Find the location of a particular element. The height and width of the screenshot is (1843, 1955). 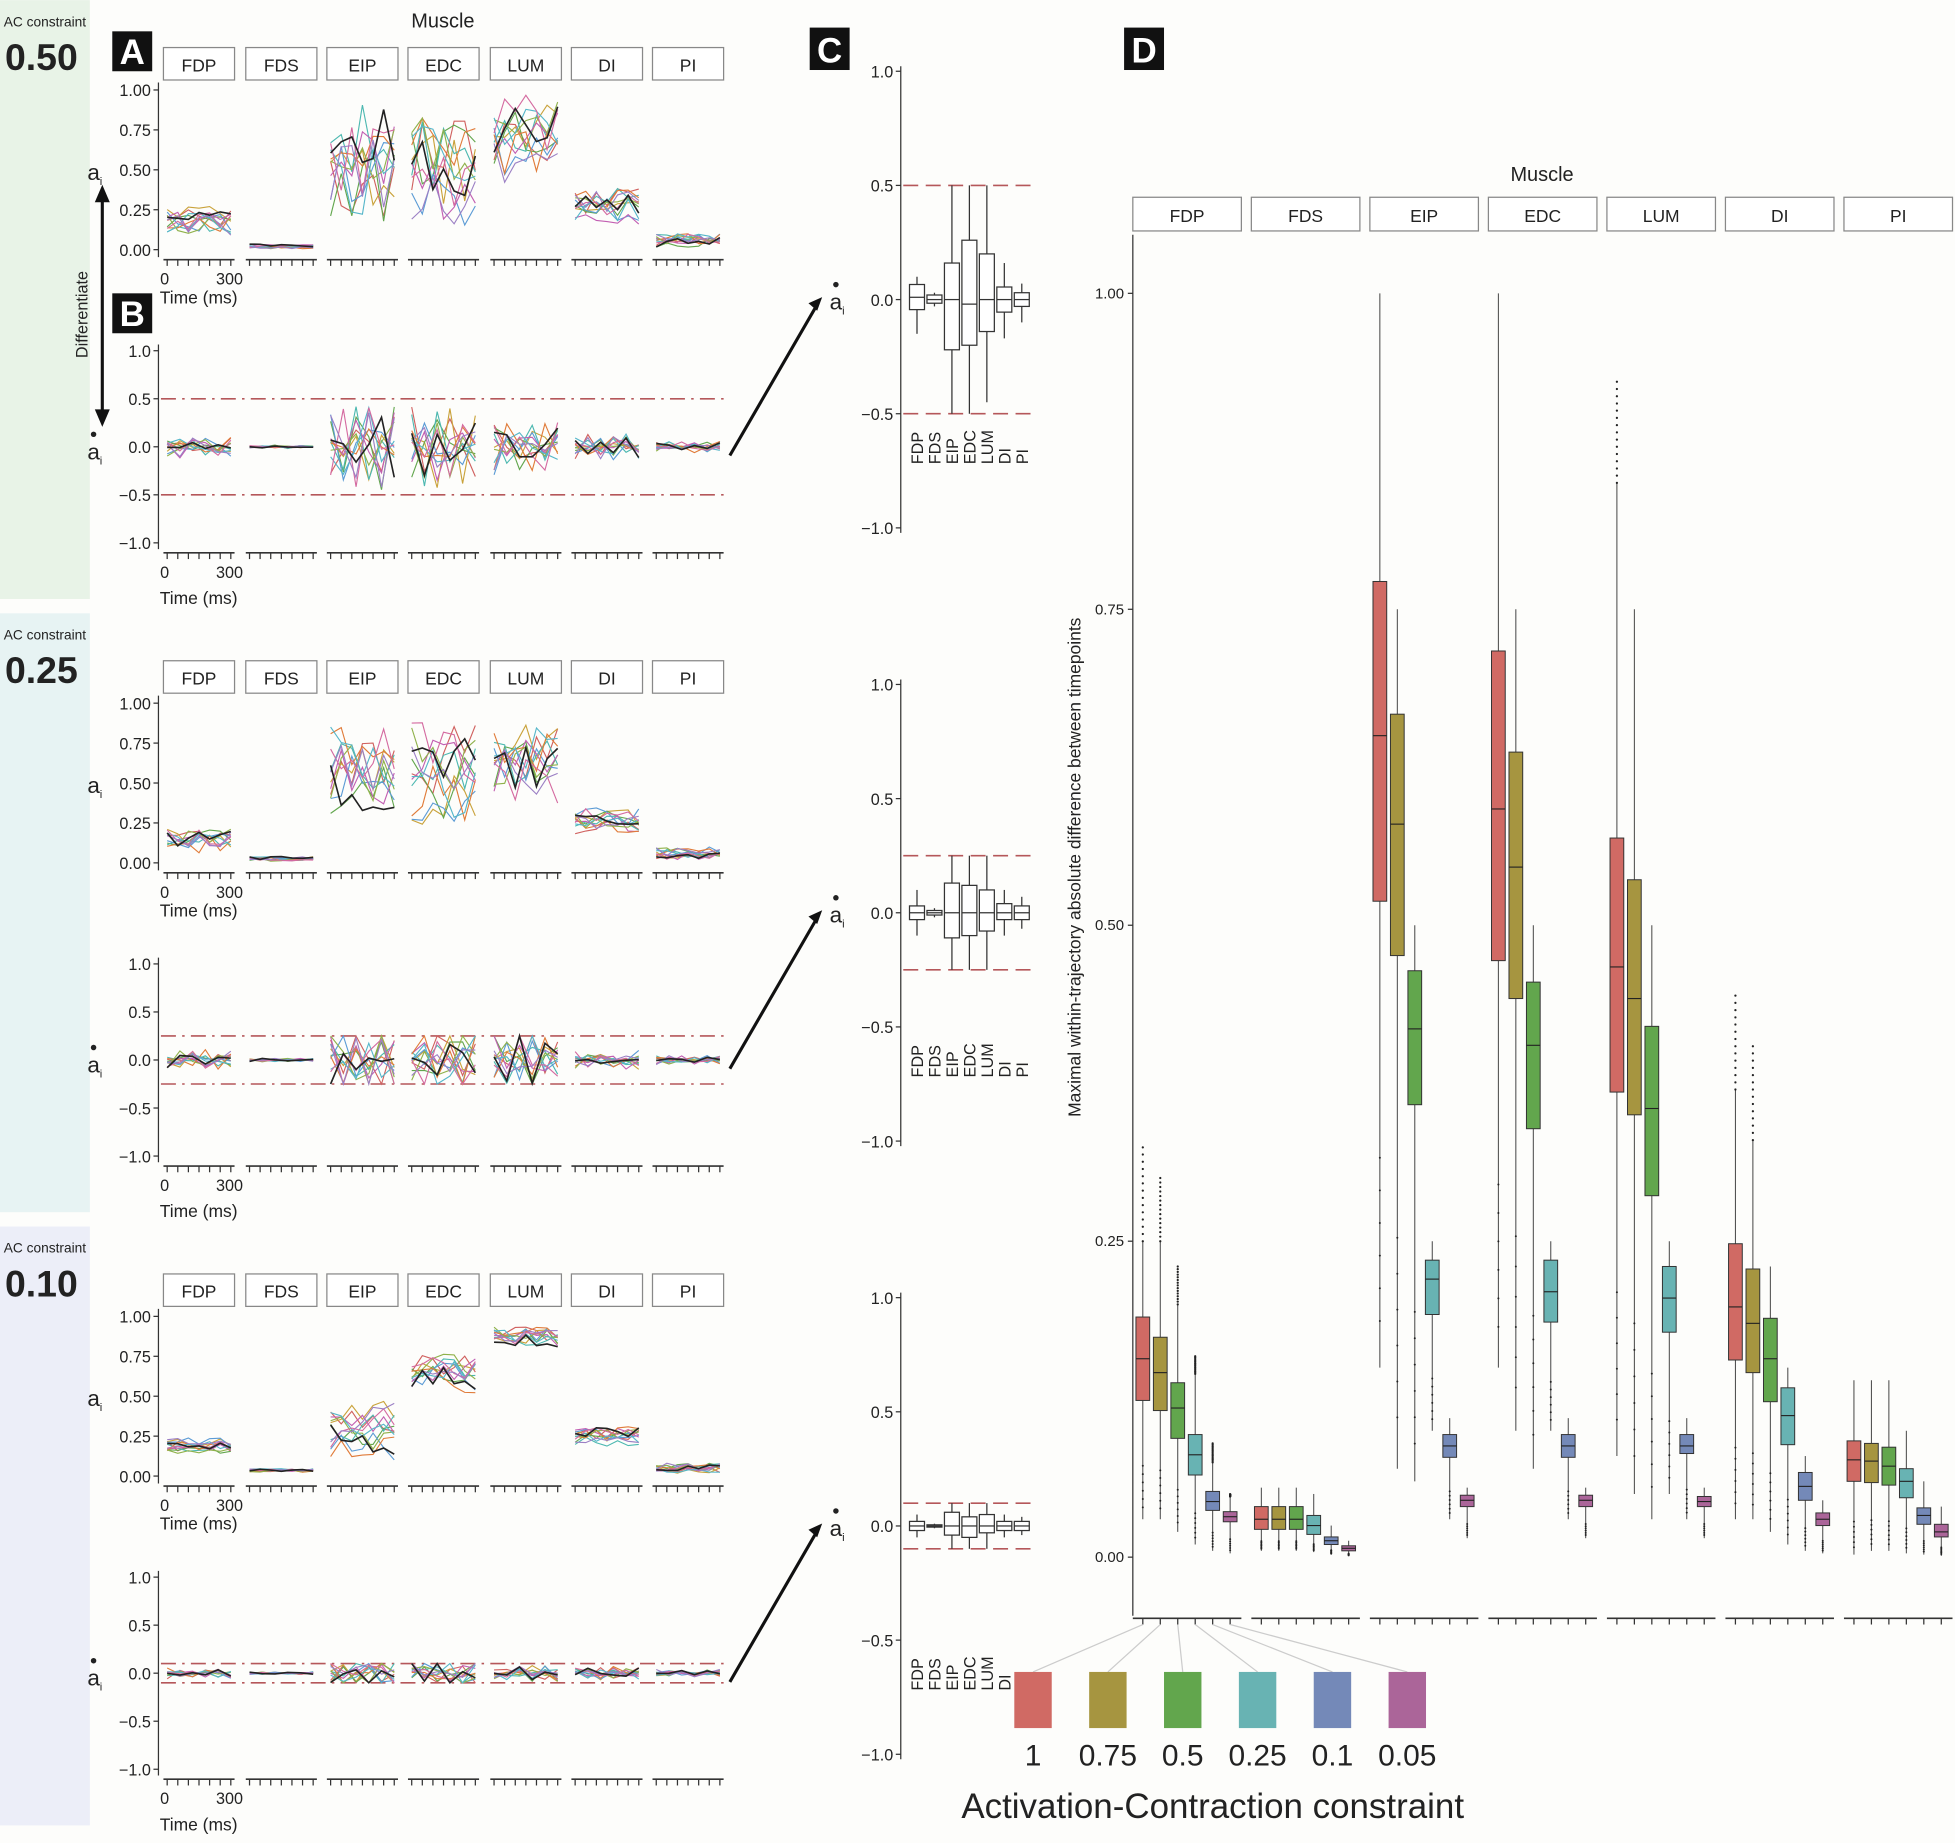

legend-label: 0.25 is located at coordinates (1257, 1756).